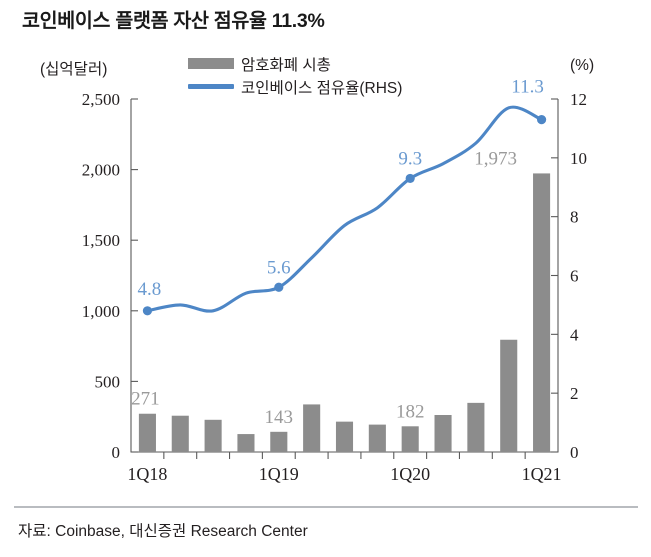  What do you see at coordinates (495, 158) in the screenshot?
I see `bar-data-label: 1,973` at bounding box center [495, 158].